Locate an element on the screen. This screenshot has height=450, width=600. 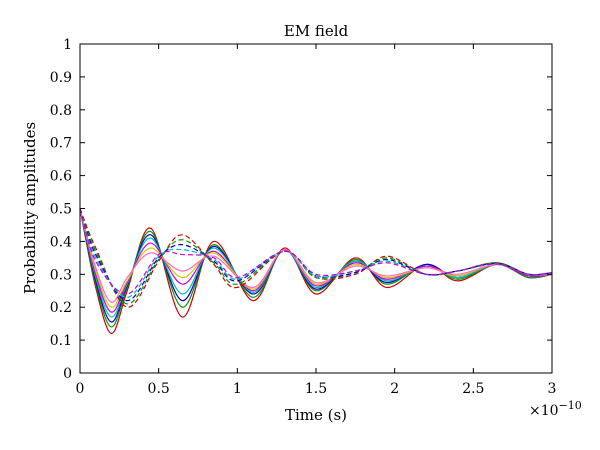
x-axis-label: Time (s) is located at coordinates (316, 415).